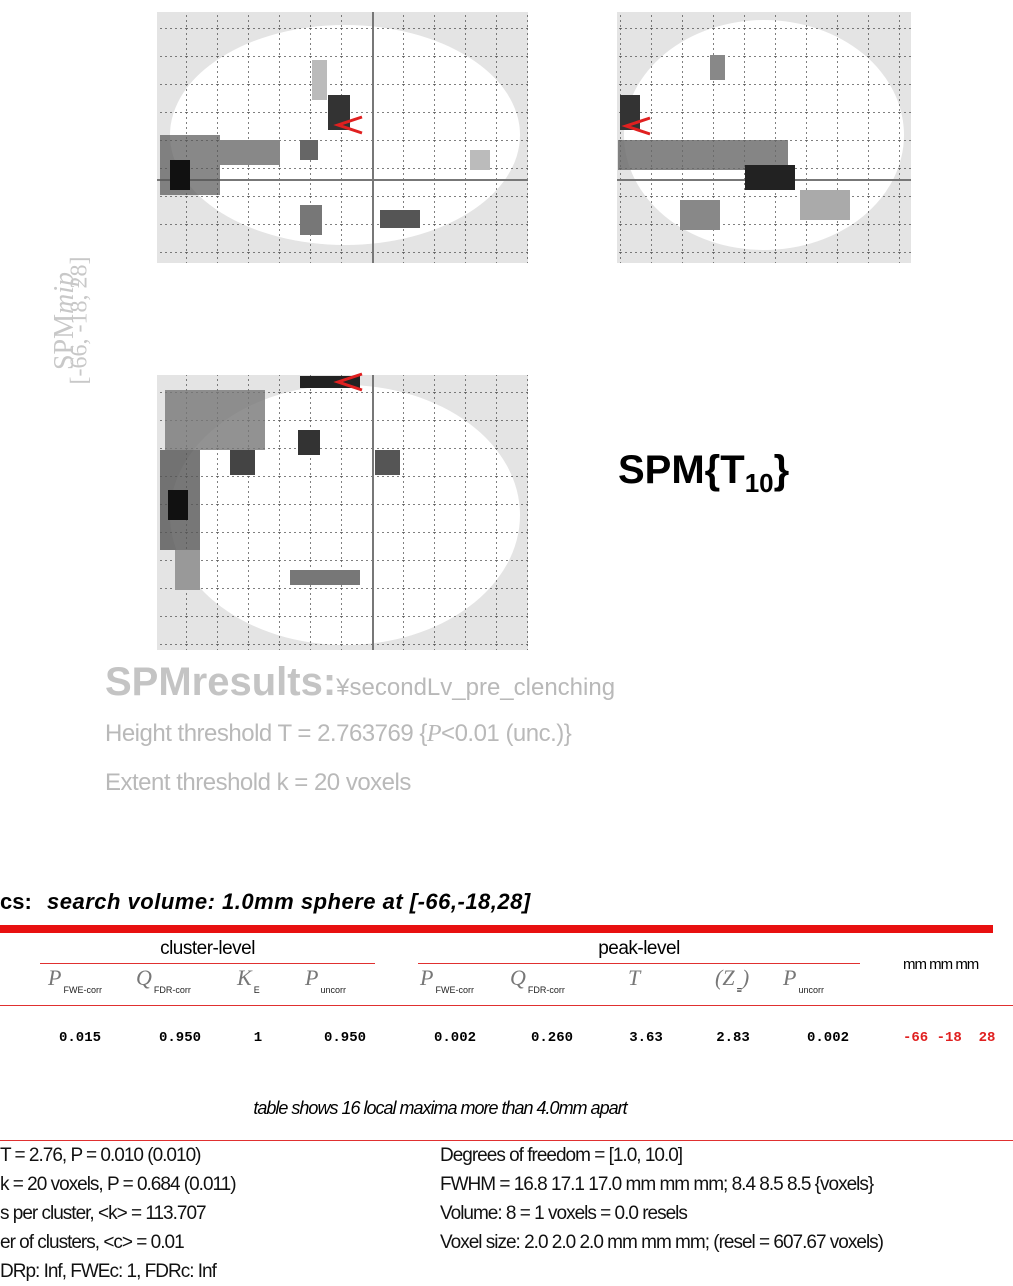 The image size is (1013, 1286). What do you see at coordinates (266, 733) in the screenshot?
I see `height-threshold-before: Height threshold T = 2.763769 {` at bounding box center [266, 733].